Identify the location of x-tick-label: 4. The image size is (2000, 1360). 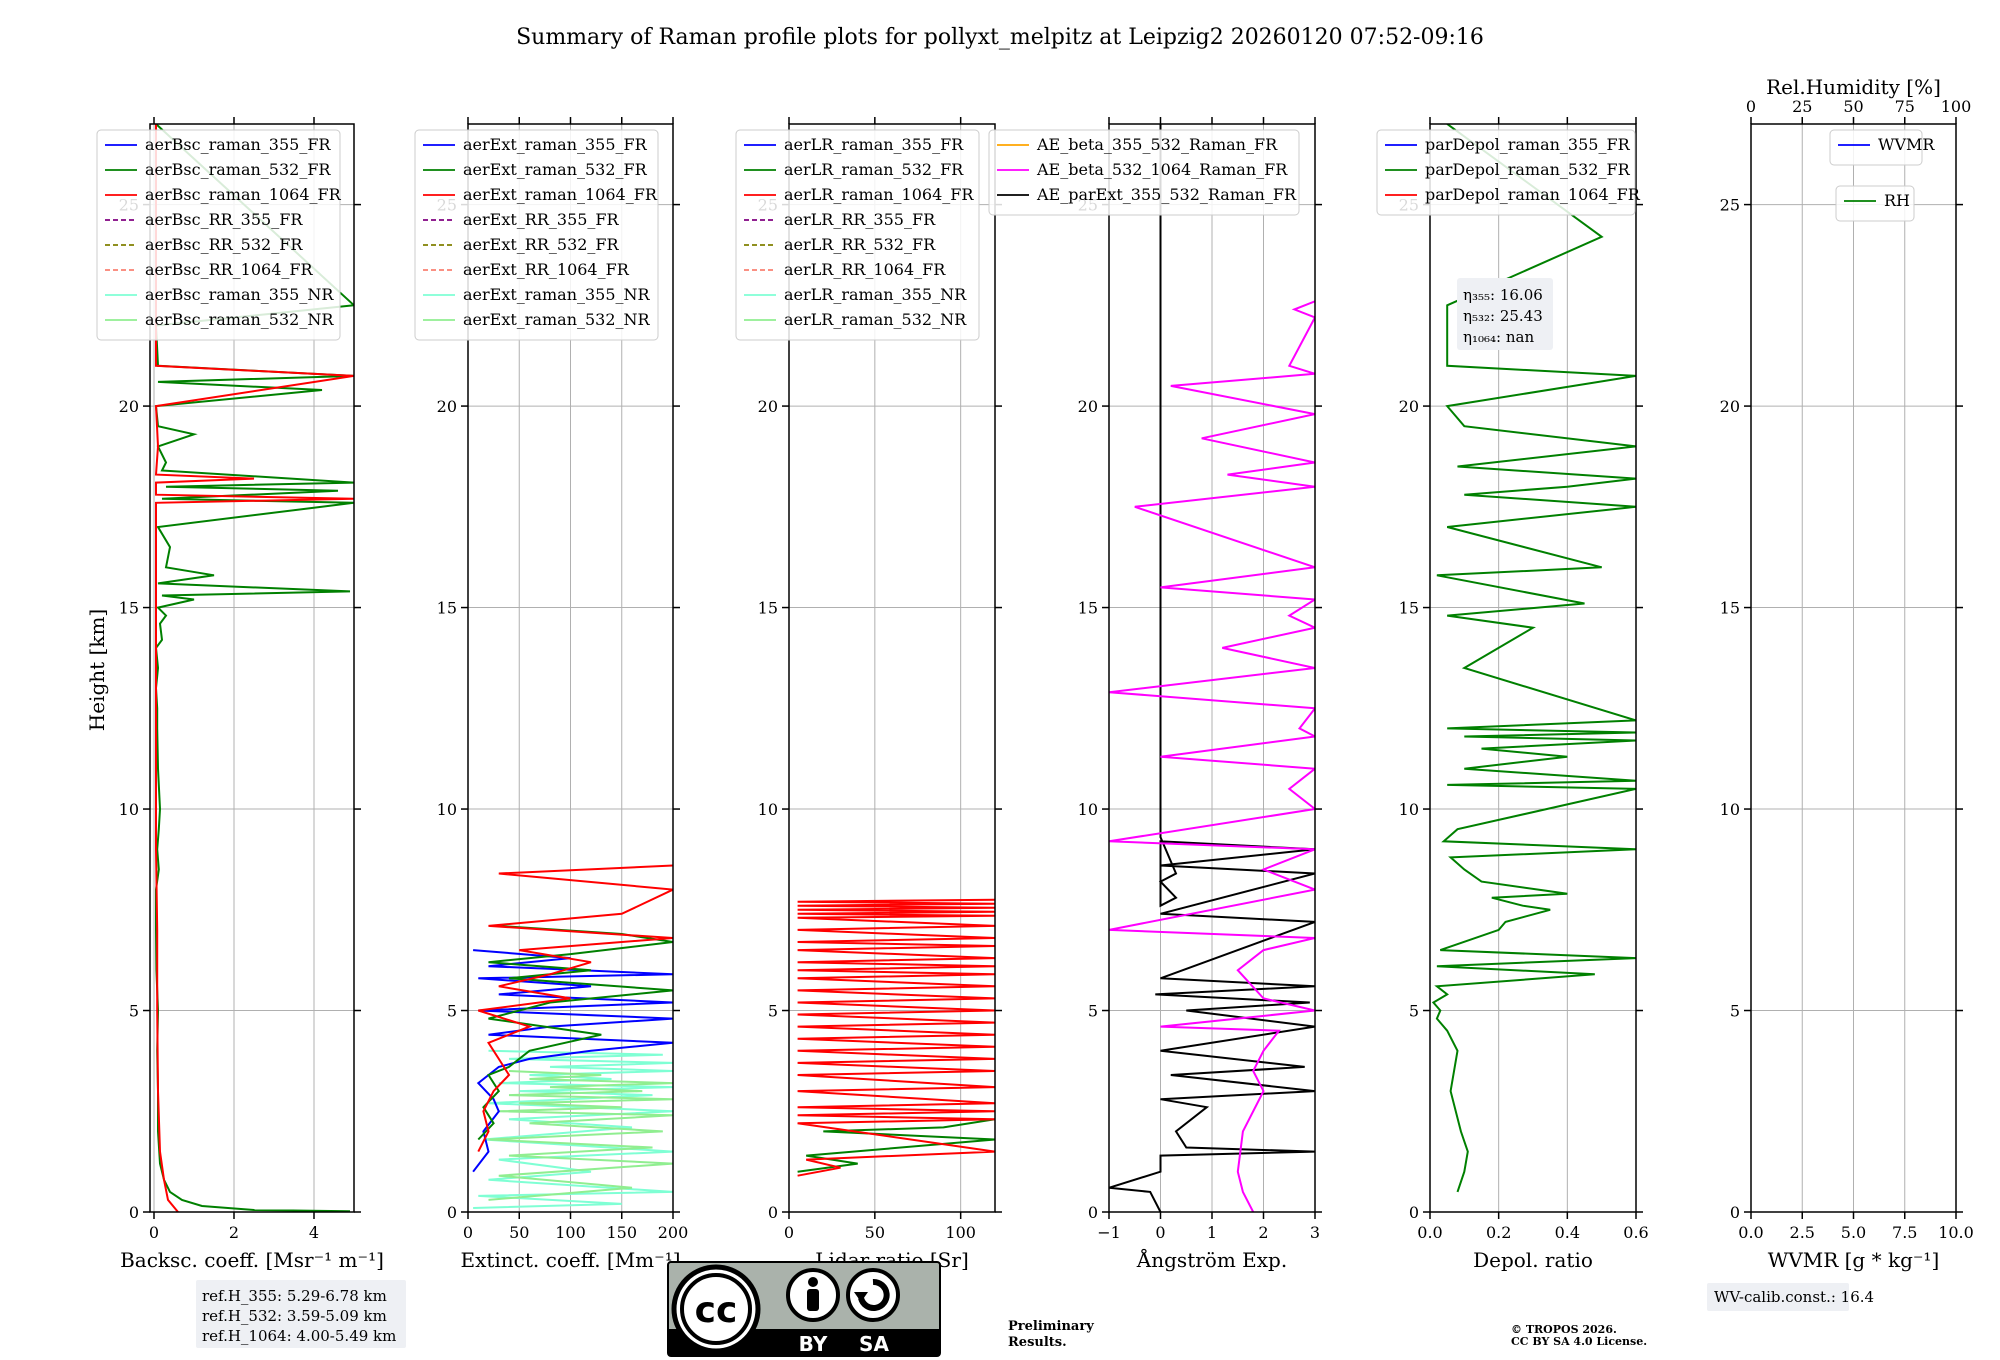
(314, 1232).